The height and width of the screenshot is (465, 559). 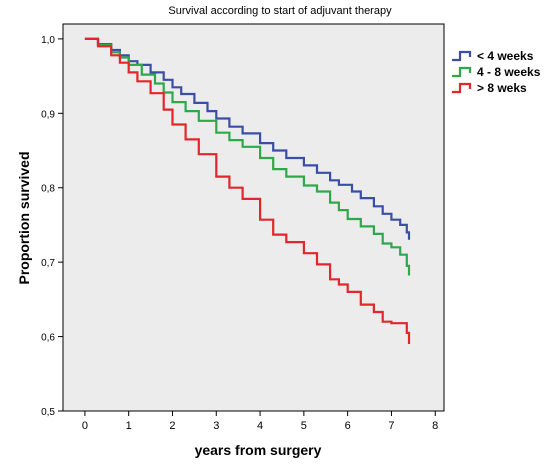 I want to click on y-tick-label: 0,7, so click(x=48, y=263).